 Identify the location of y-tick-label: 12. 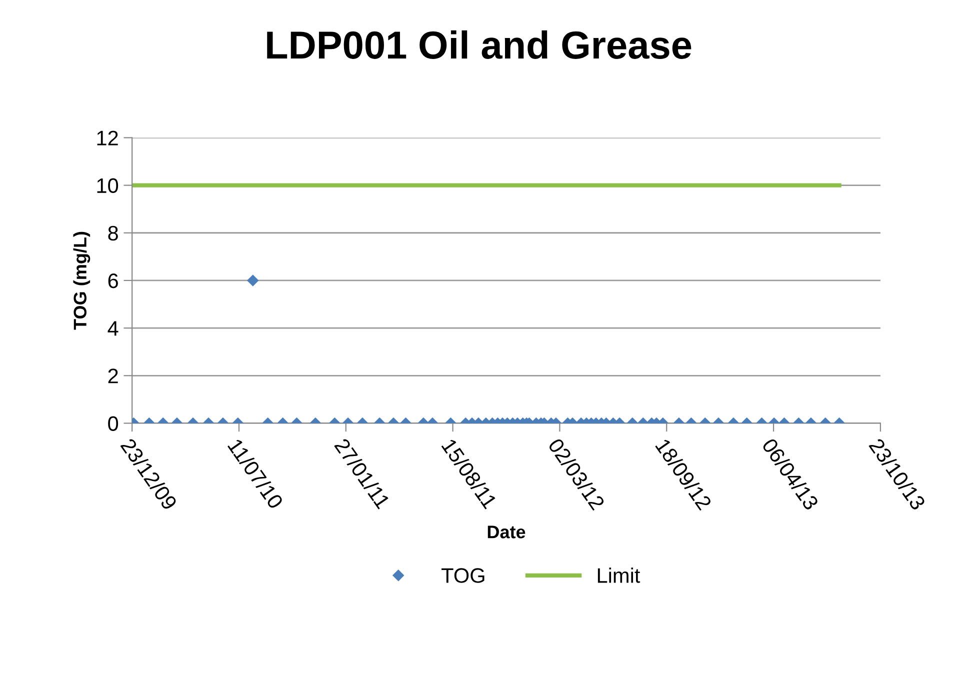
(107, 138).